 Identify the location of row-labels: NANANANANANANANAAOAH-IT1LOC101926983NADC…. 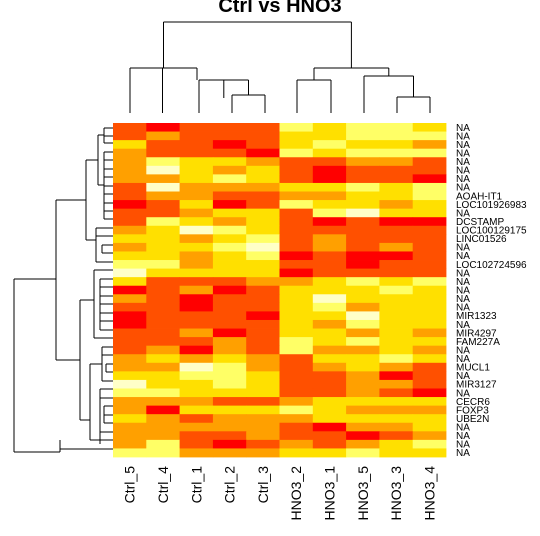
(491, 291).